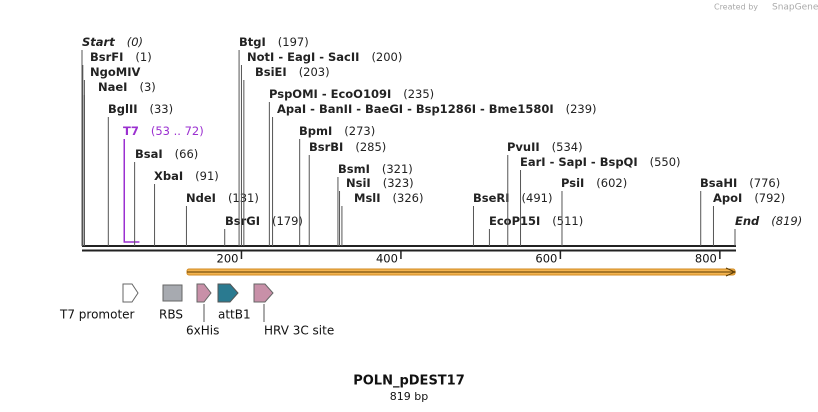  I want to click on site-label: End (819), so click(768, 221).